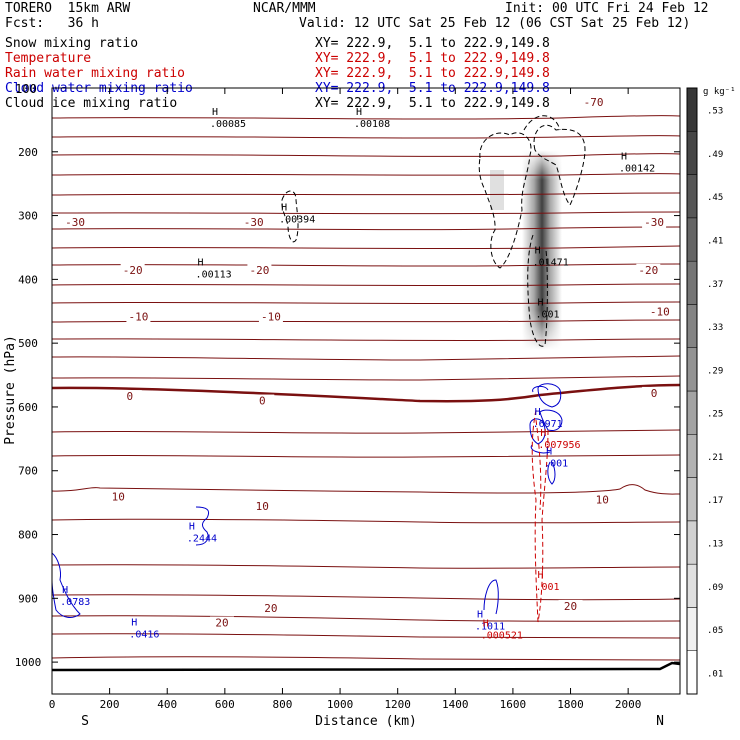 Image resolution: width=740 pixels, height=740 pixels. Describe the element at coordinates (570, 704) in the screenshot. I see `x-tick-label: 1800` at that location.